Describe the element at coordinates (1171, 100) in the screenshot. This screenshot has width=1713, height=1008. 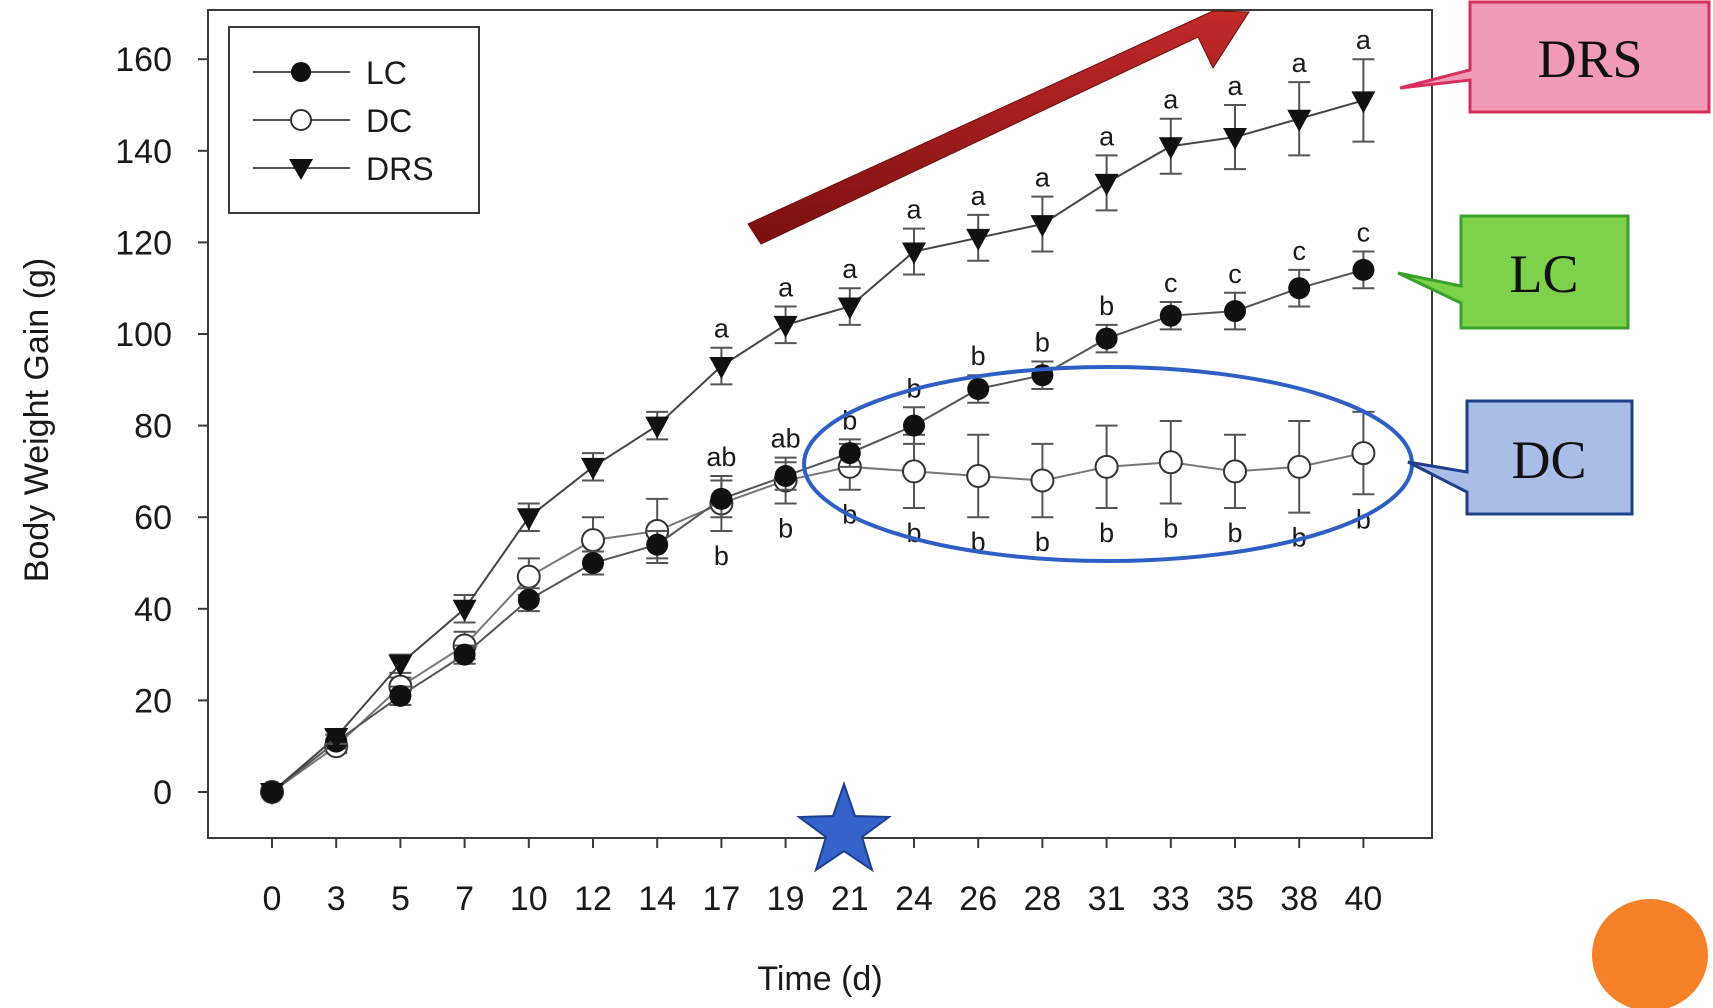
I see `sig-letter-drs-33: a` at that location.